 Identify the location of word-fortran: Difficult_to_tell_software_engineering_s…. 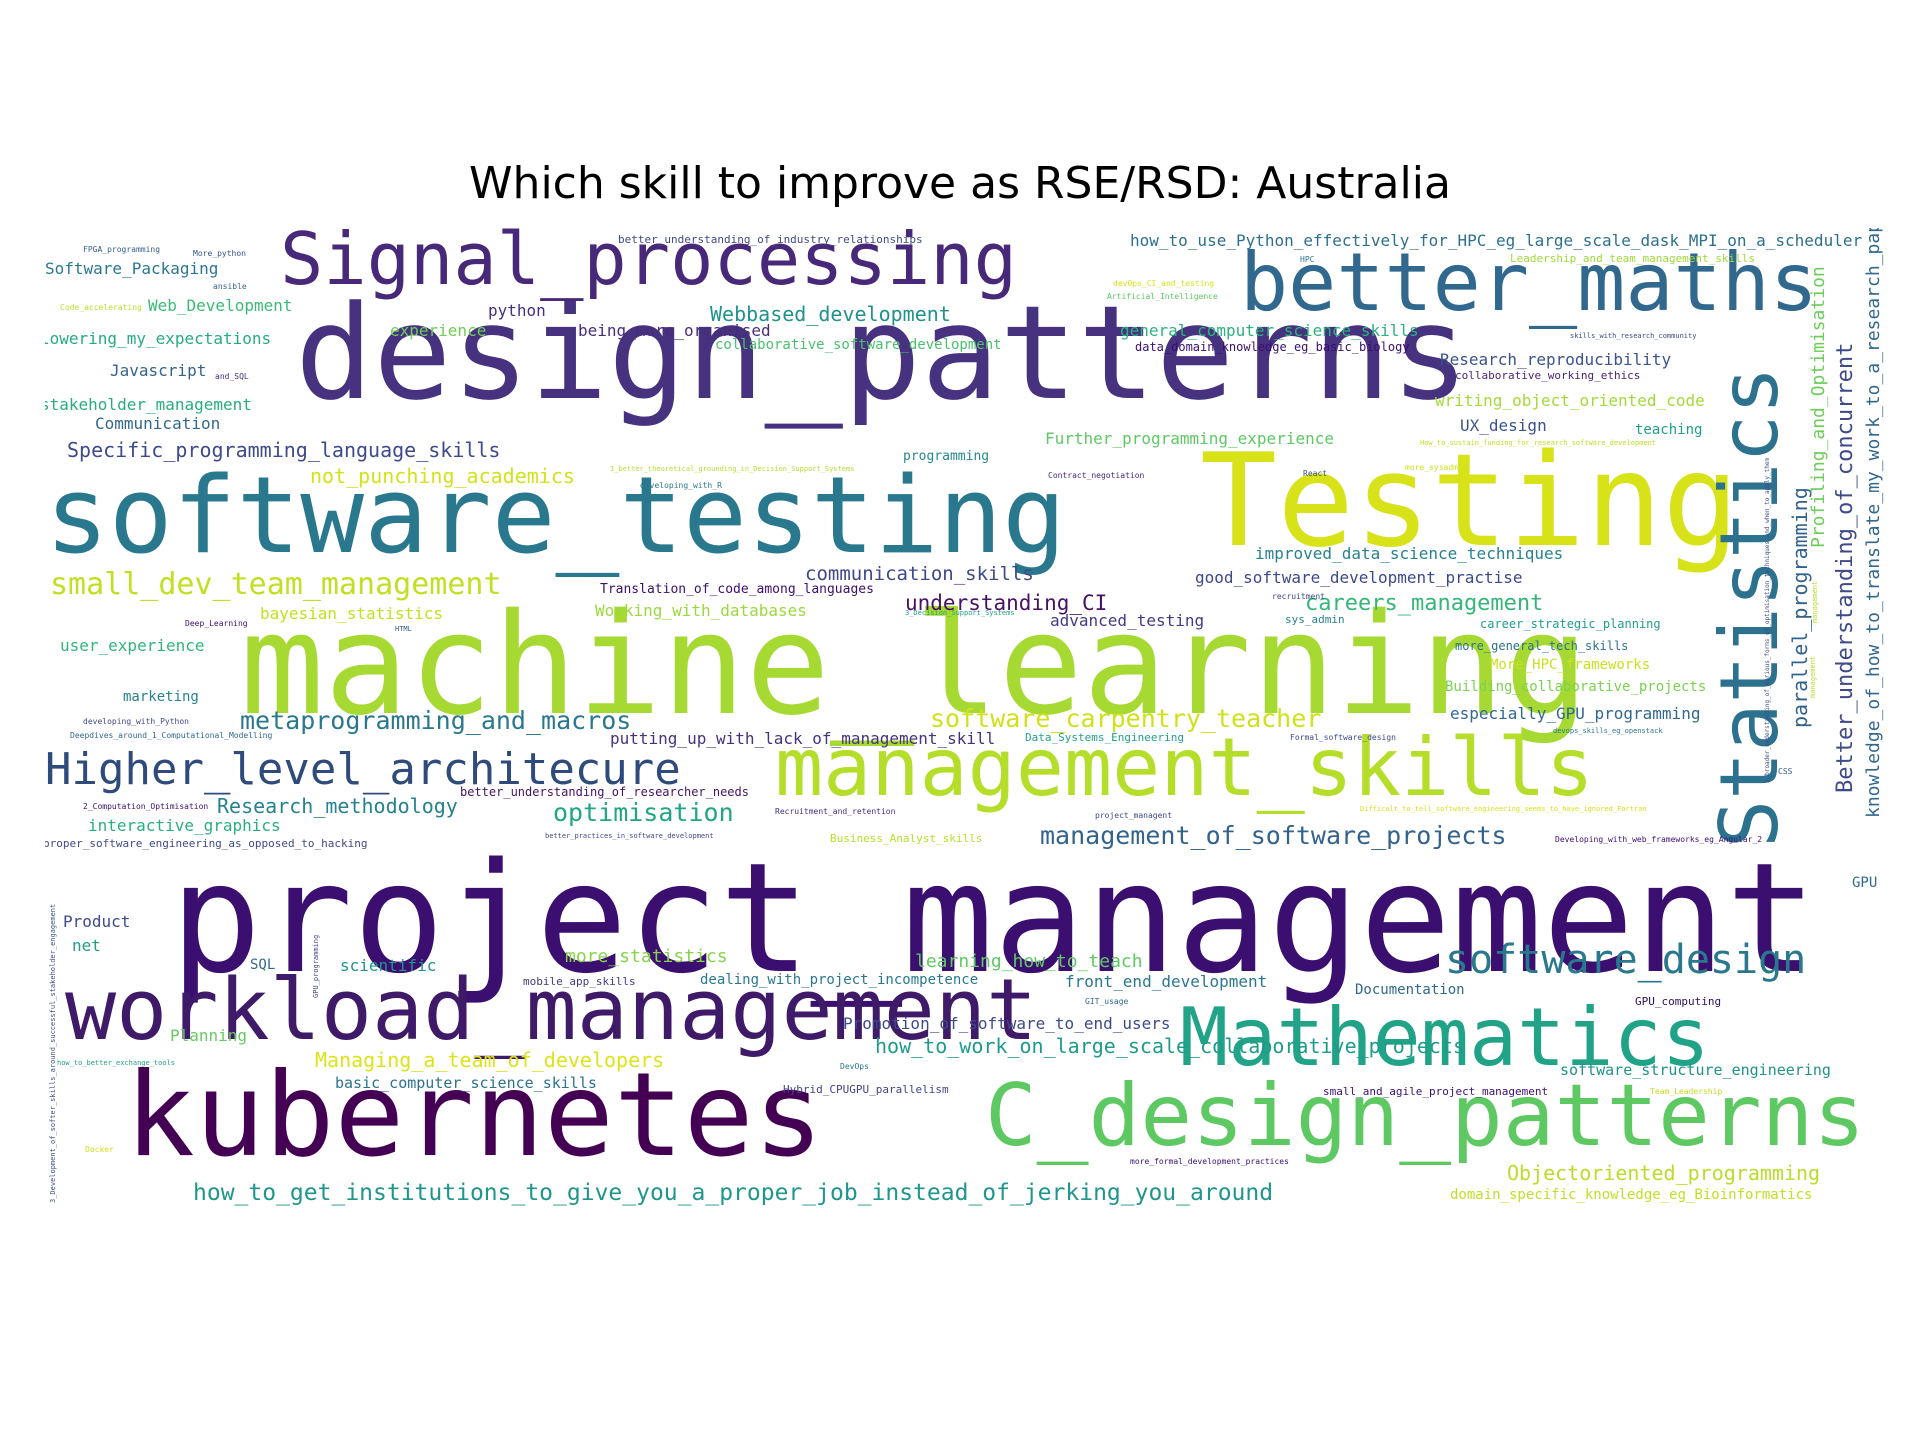
(1503, 809).